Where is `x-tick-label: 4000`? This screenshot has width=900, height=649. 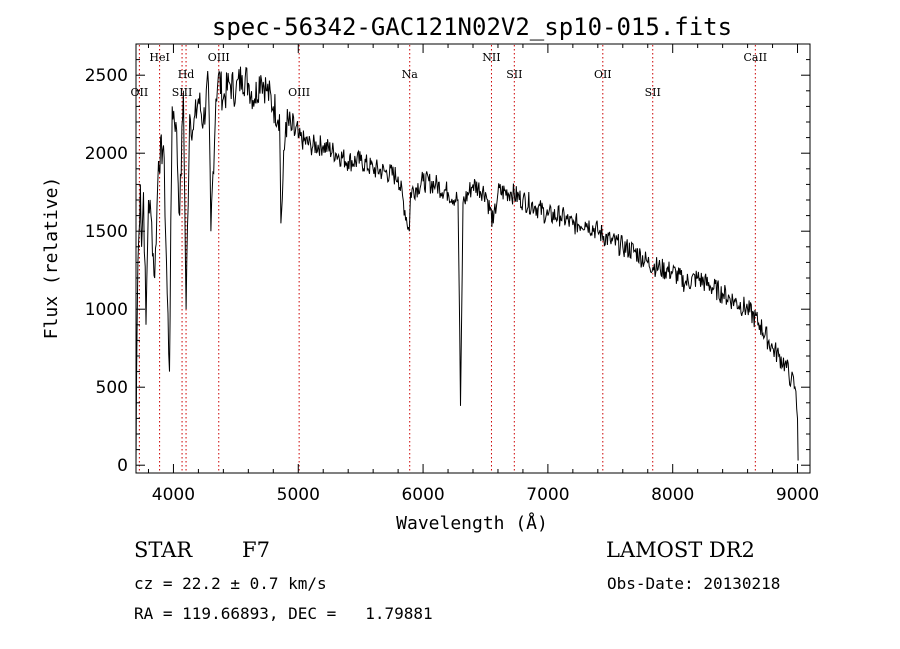
x-tick-label: 4000 is located at coordinates (173, 495).